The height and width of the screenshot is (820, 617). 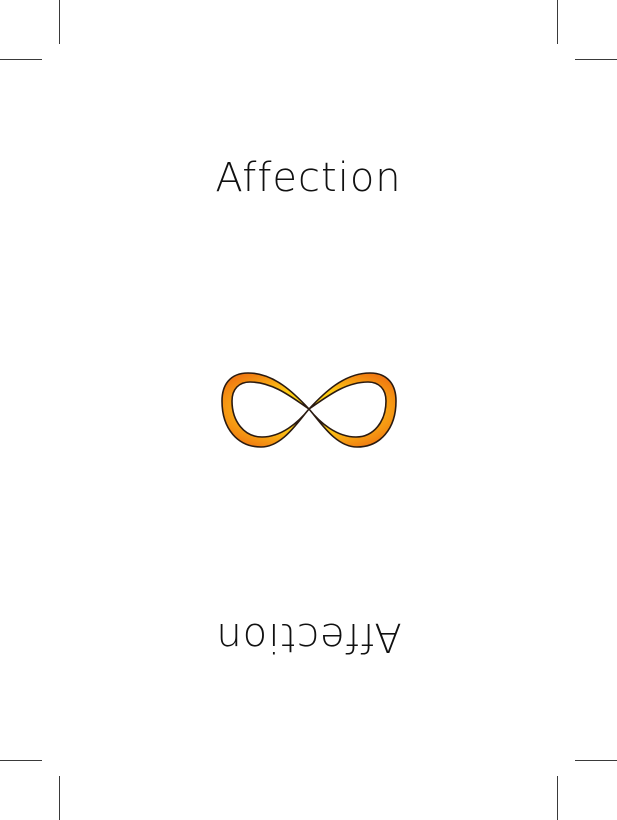 What do you see at coordinates (59, 798) in the screenshot?
I see `crop-mark-bottom-left-vertical` at bounding box center [59, 798].